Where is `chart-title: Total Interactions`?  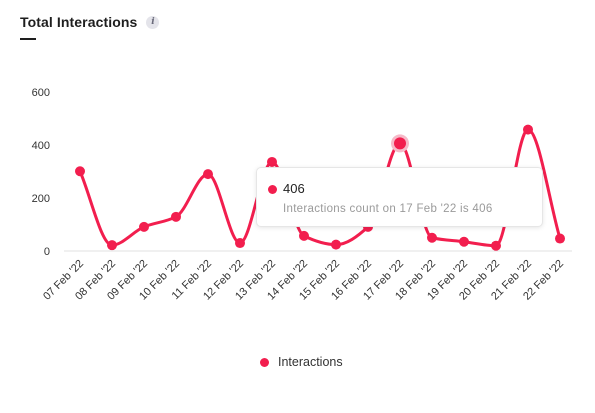 chart-title: Total Interactions is located at coordinates (79, 22).